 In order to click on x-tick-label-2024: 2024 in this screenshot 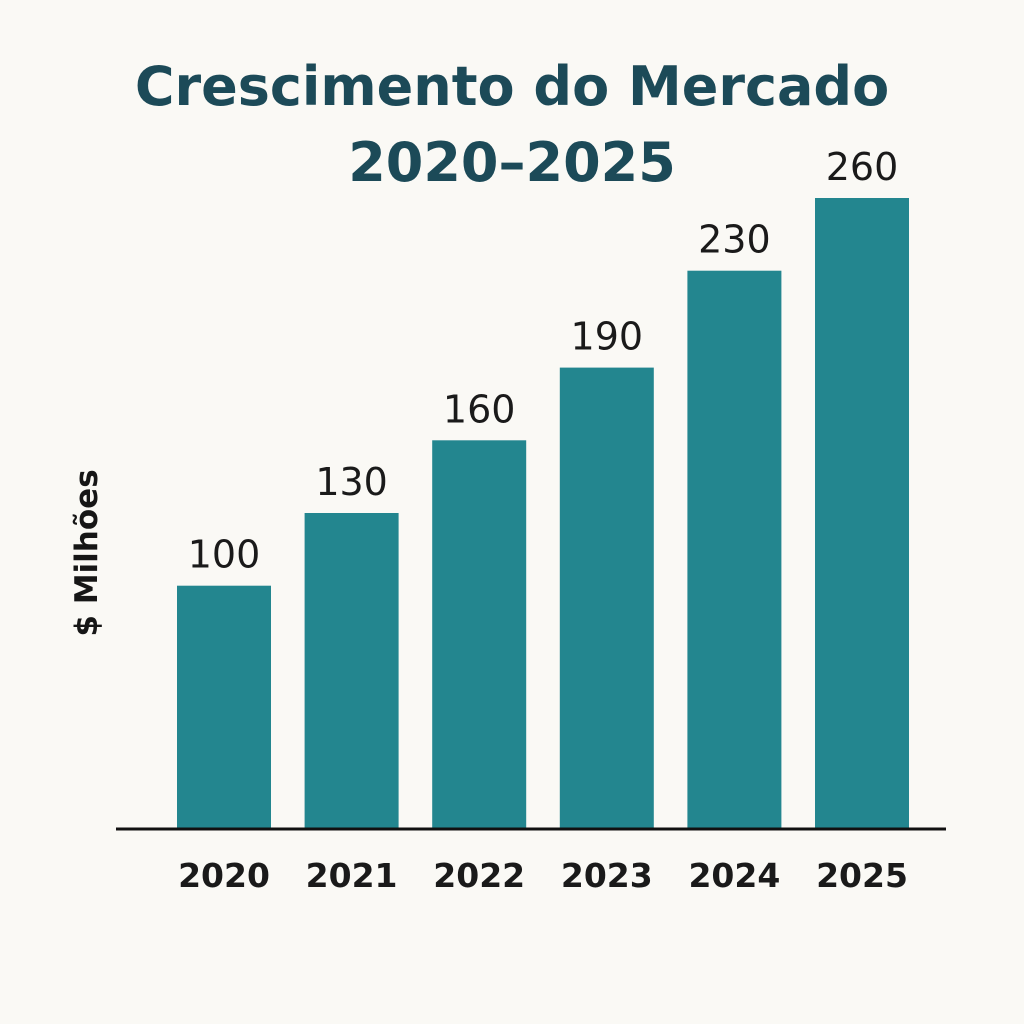, I will do `click(734, 875)`.